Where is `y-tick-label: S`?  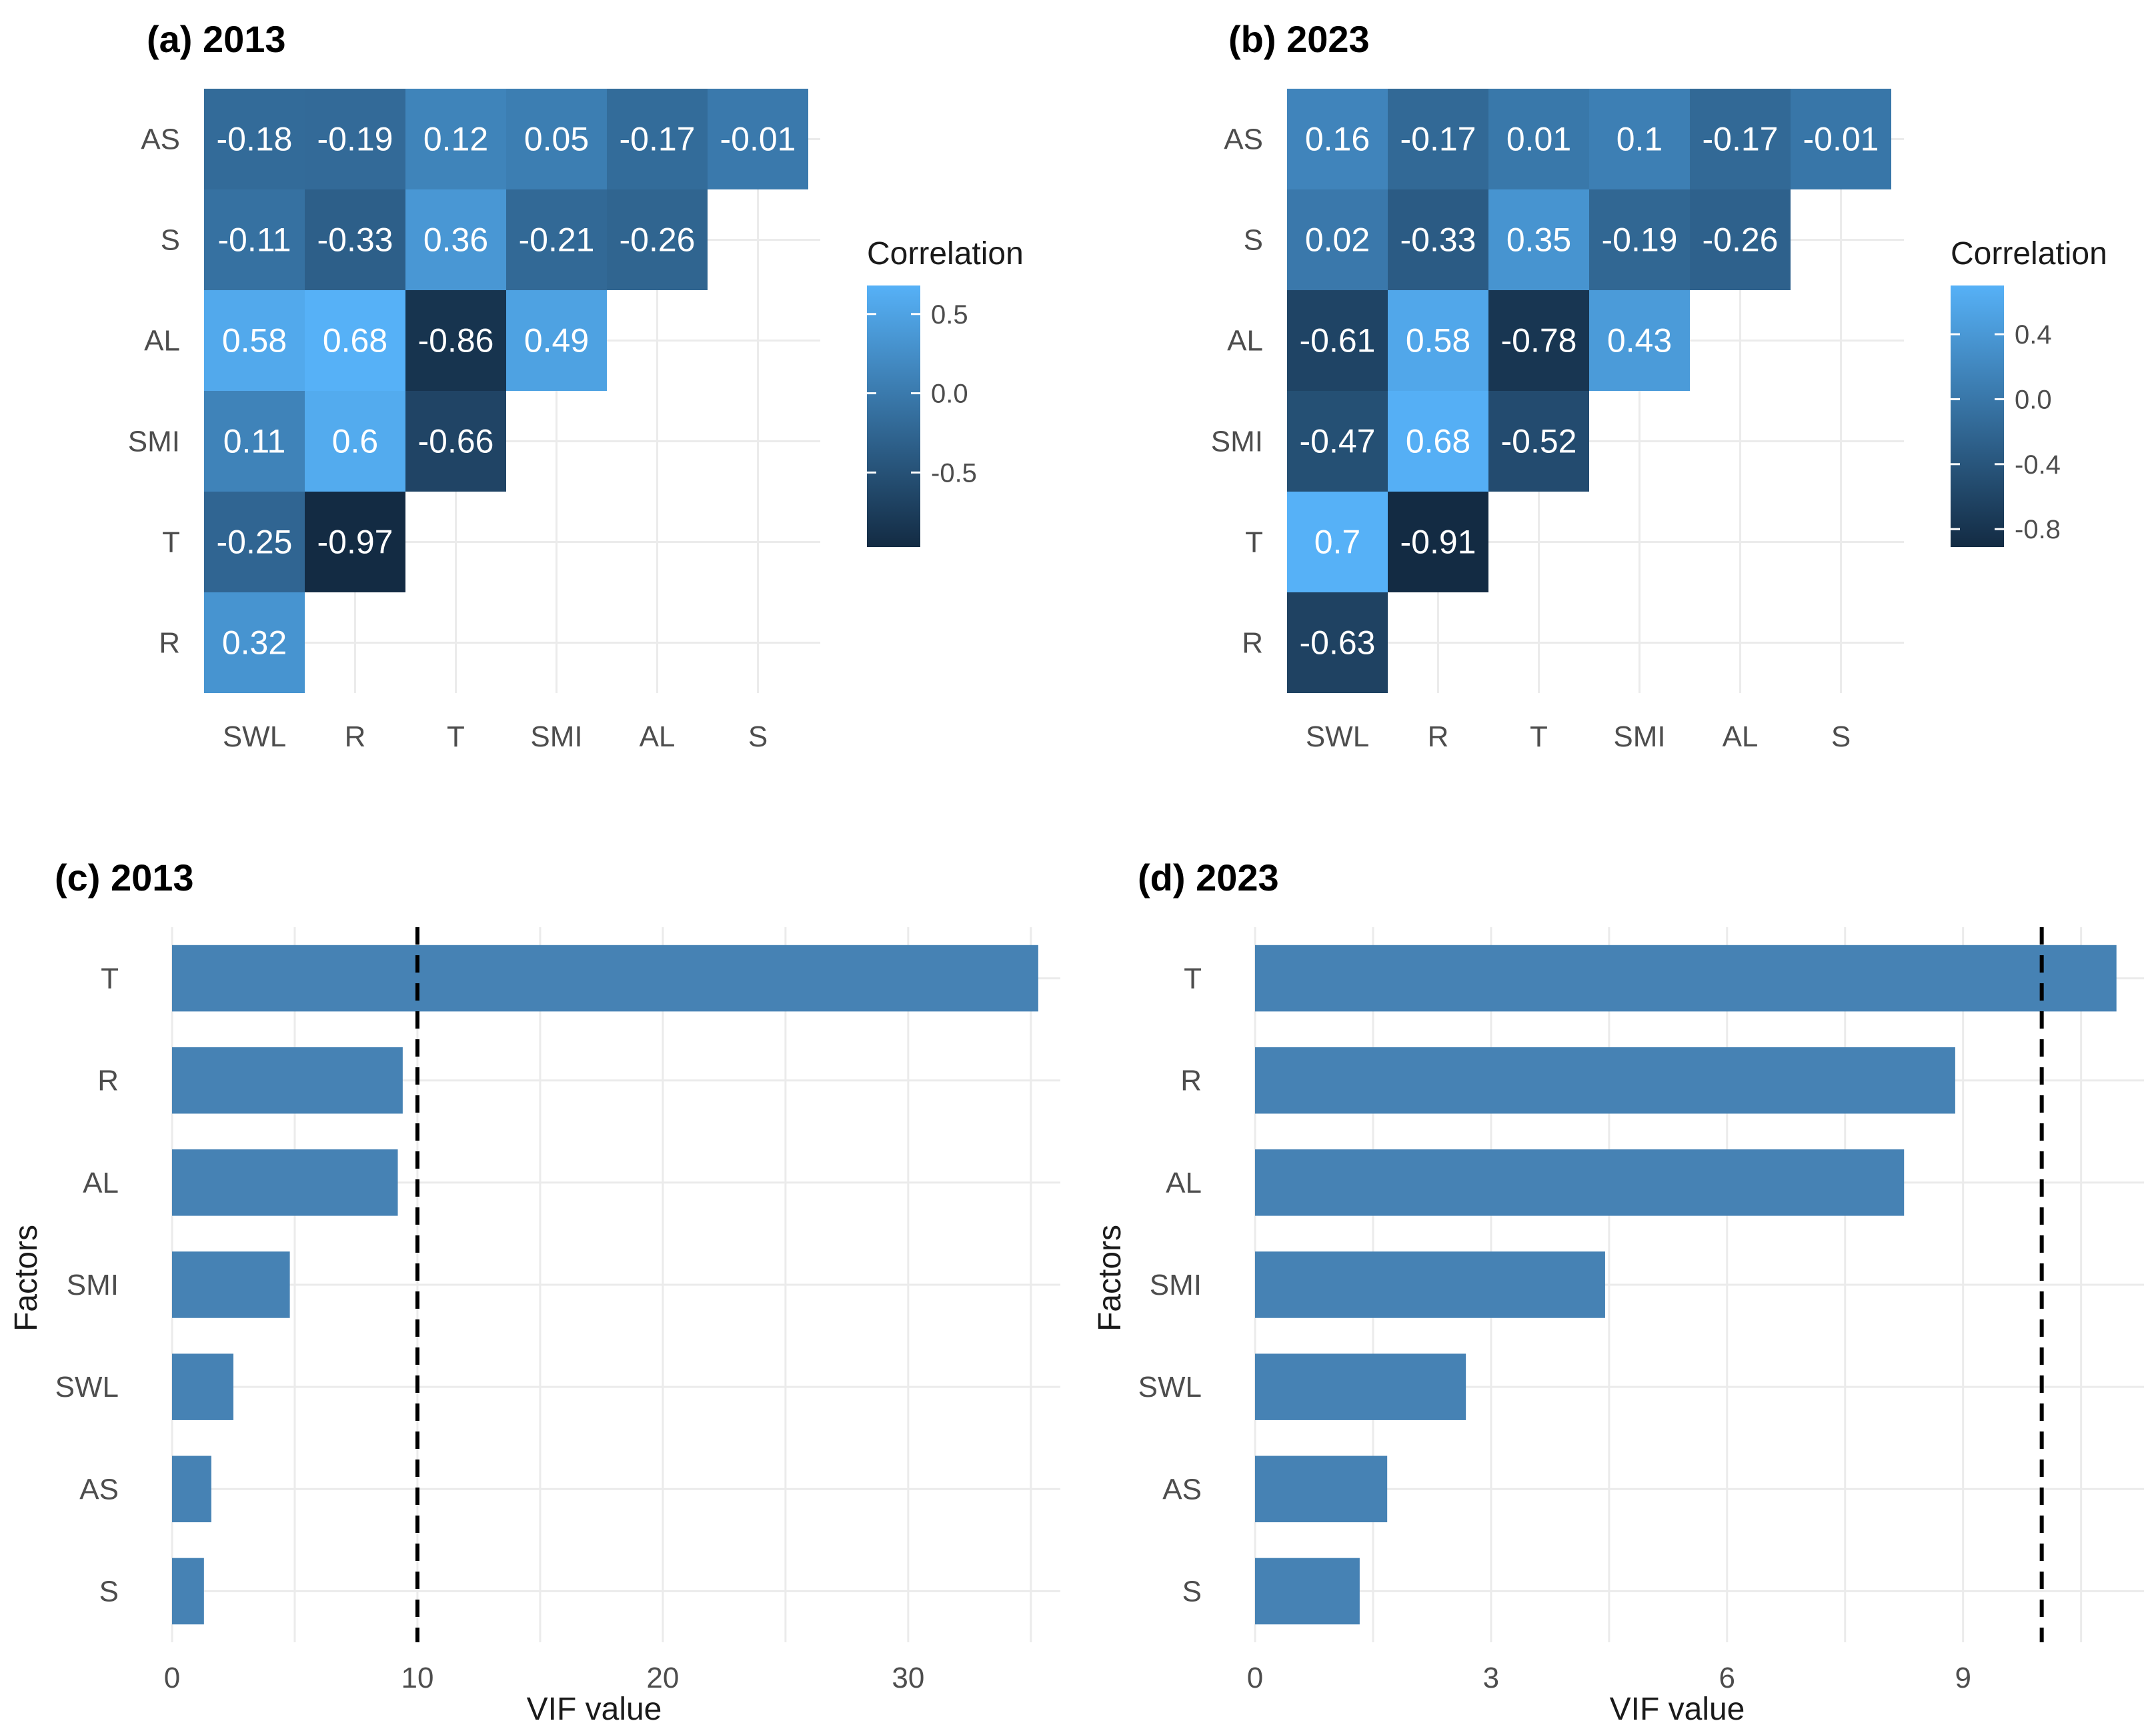 y-tick-label: S is located at coordinates (109, 1592).